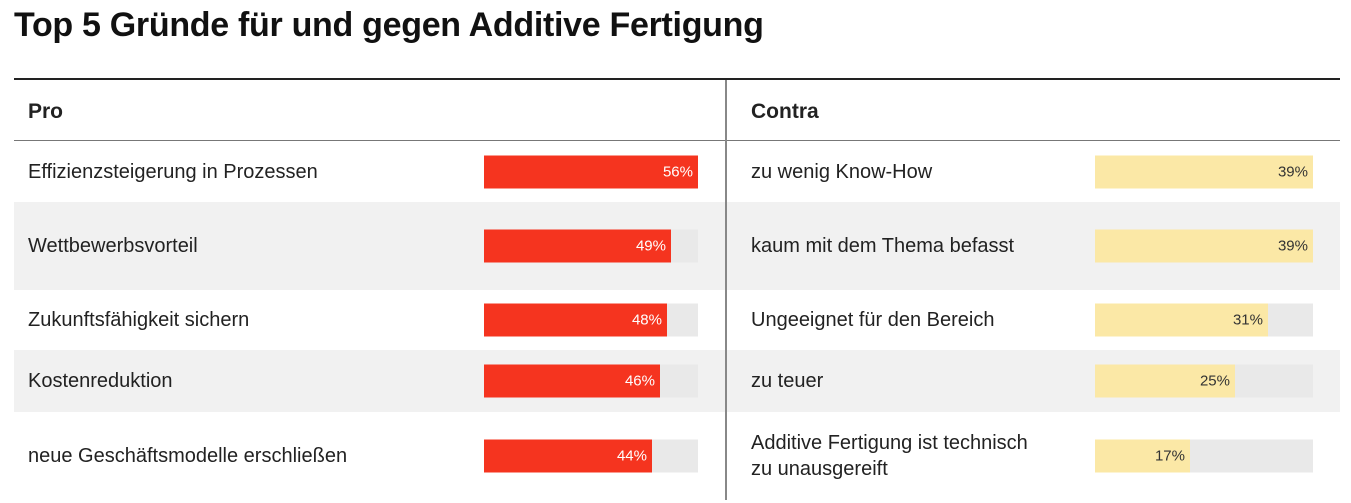 The image size is (1351, 503). I want to click on pro-row-label: Kostenreduktion, so click(100, 381).